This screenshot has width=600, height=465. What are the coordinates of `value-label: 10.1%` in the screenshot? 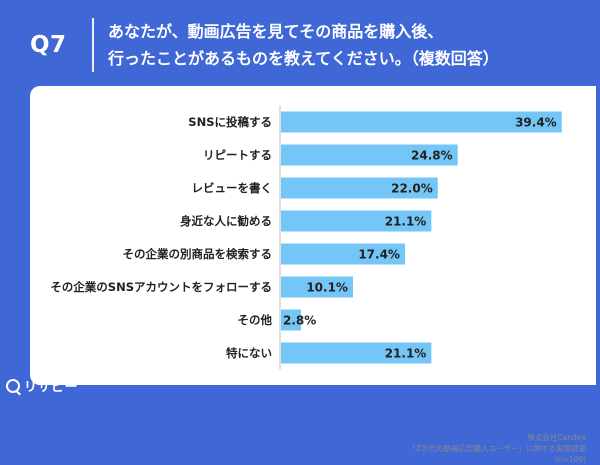 It's located at (327, 288).